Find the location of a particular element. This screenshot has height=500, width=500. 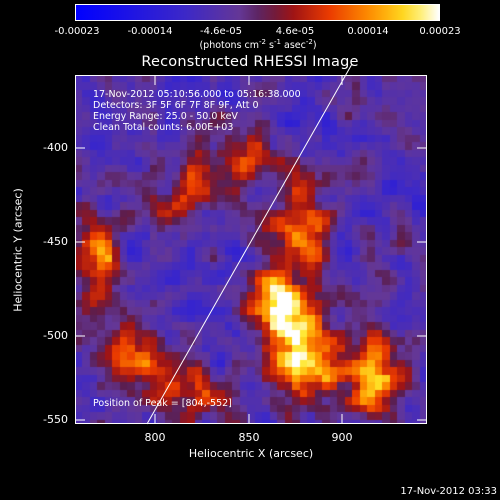

annotation-time-range: 17-Nov-2012 05:10:56.000 to 05:16:38.000 is located at coordinates (197, 94).